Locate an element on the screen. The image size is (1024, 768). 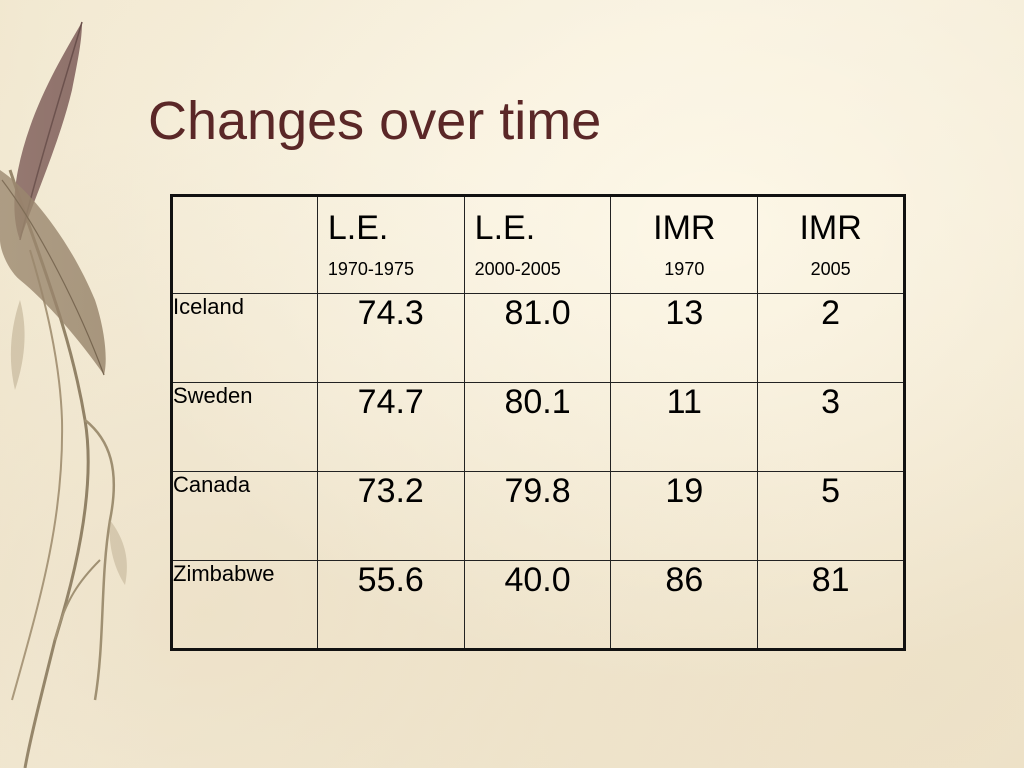
header-period: 2000-2005 is located at coordinates (517, 269).